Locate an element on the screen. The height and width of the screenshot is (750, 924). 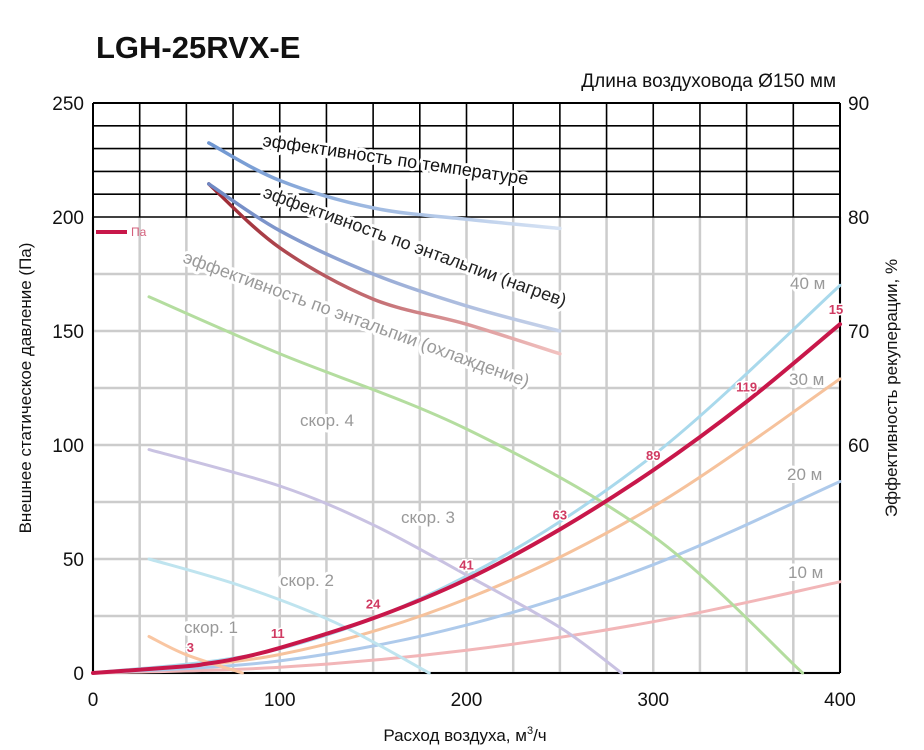
annotation-label: 20 м is located at coordinates (804, 474).